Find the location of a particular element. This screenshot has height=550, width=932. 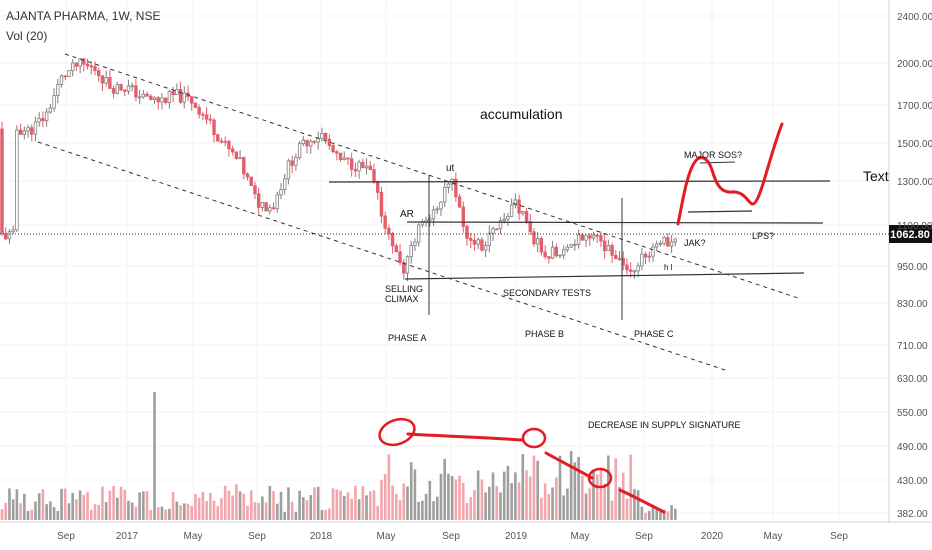

ar-label: AR is located at coordinates (407, 214).